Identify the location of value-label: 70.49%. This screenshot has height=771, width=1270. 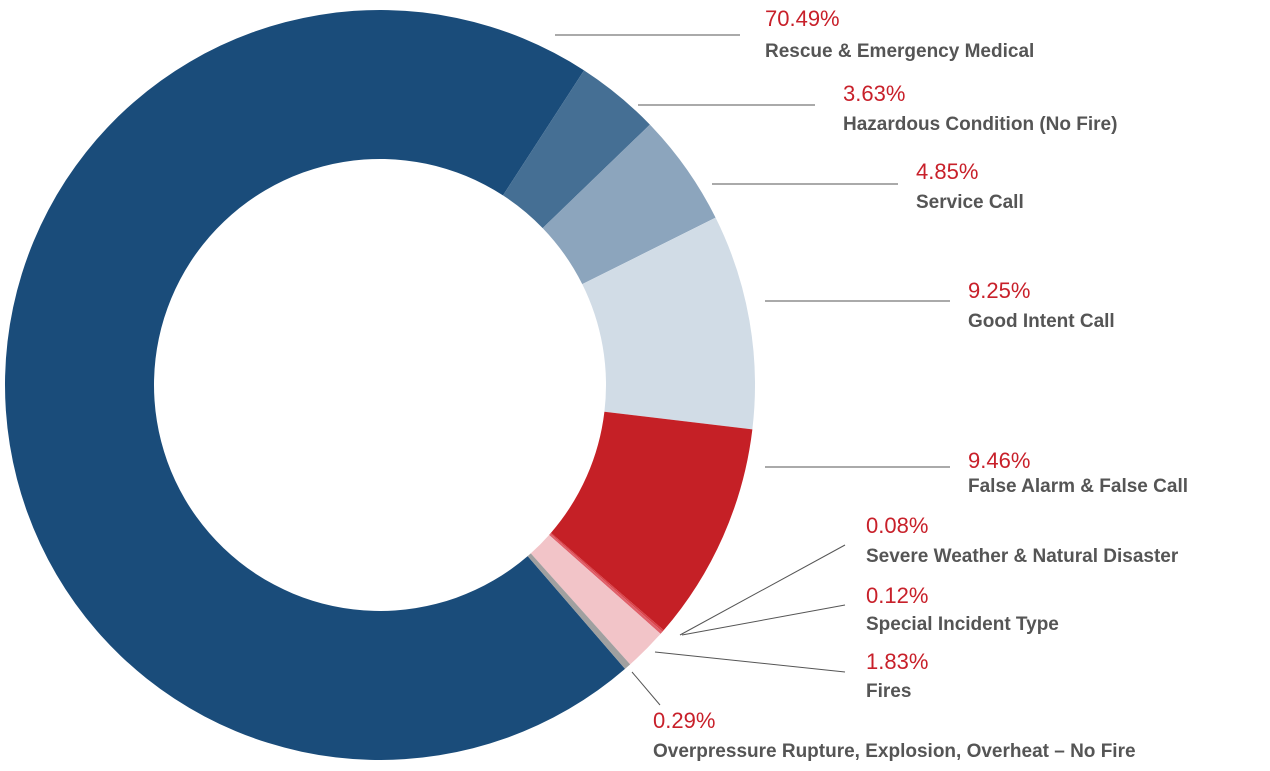
(802, 18).